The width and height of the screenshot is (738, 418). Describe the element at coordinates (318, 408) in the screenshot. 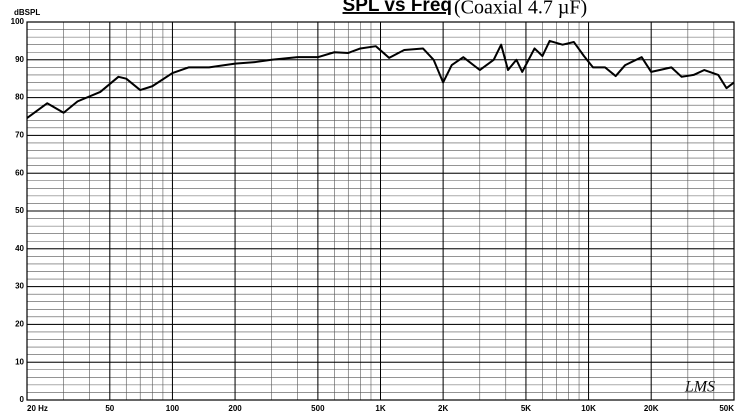

I see `x-tick-label: 500` at that location.